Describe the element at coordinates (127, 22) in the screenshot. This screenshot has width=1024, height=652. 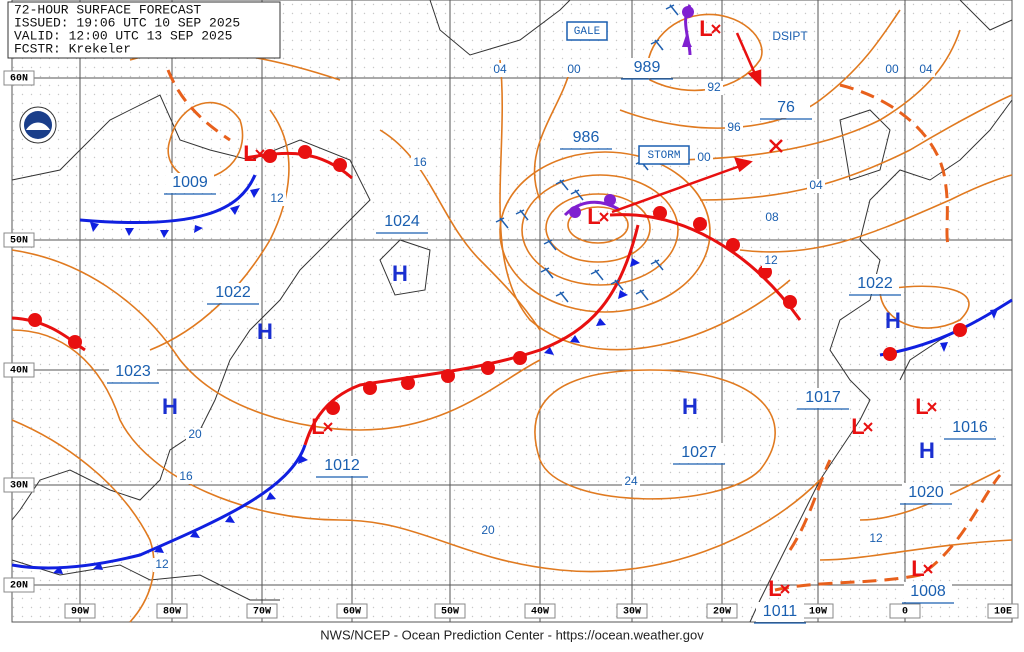
I see `header-line: ISSUED: 19:06 UTC 10 SEP 2025` at that location.